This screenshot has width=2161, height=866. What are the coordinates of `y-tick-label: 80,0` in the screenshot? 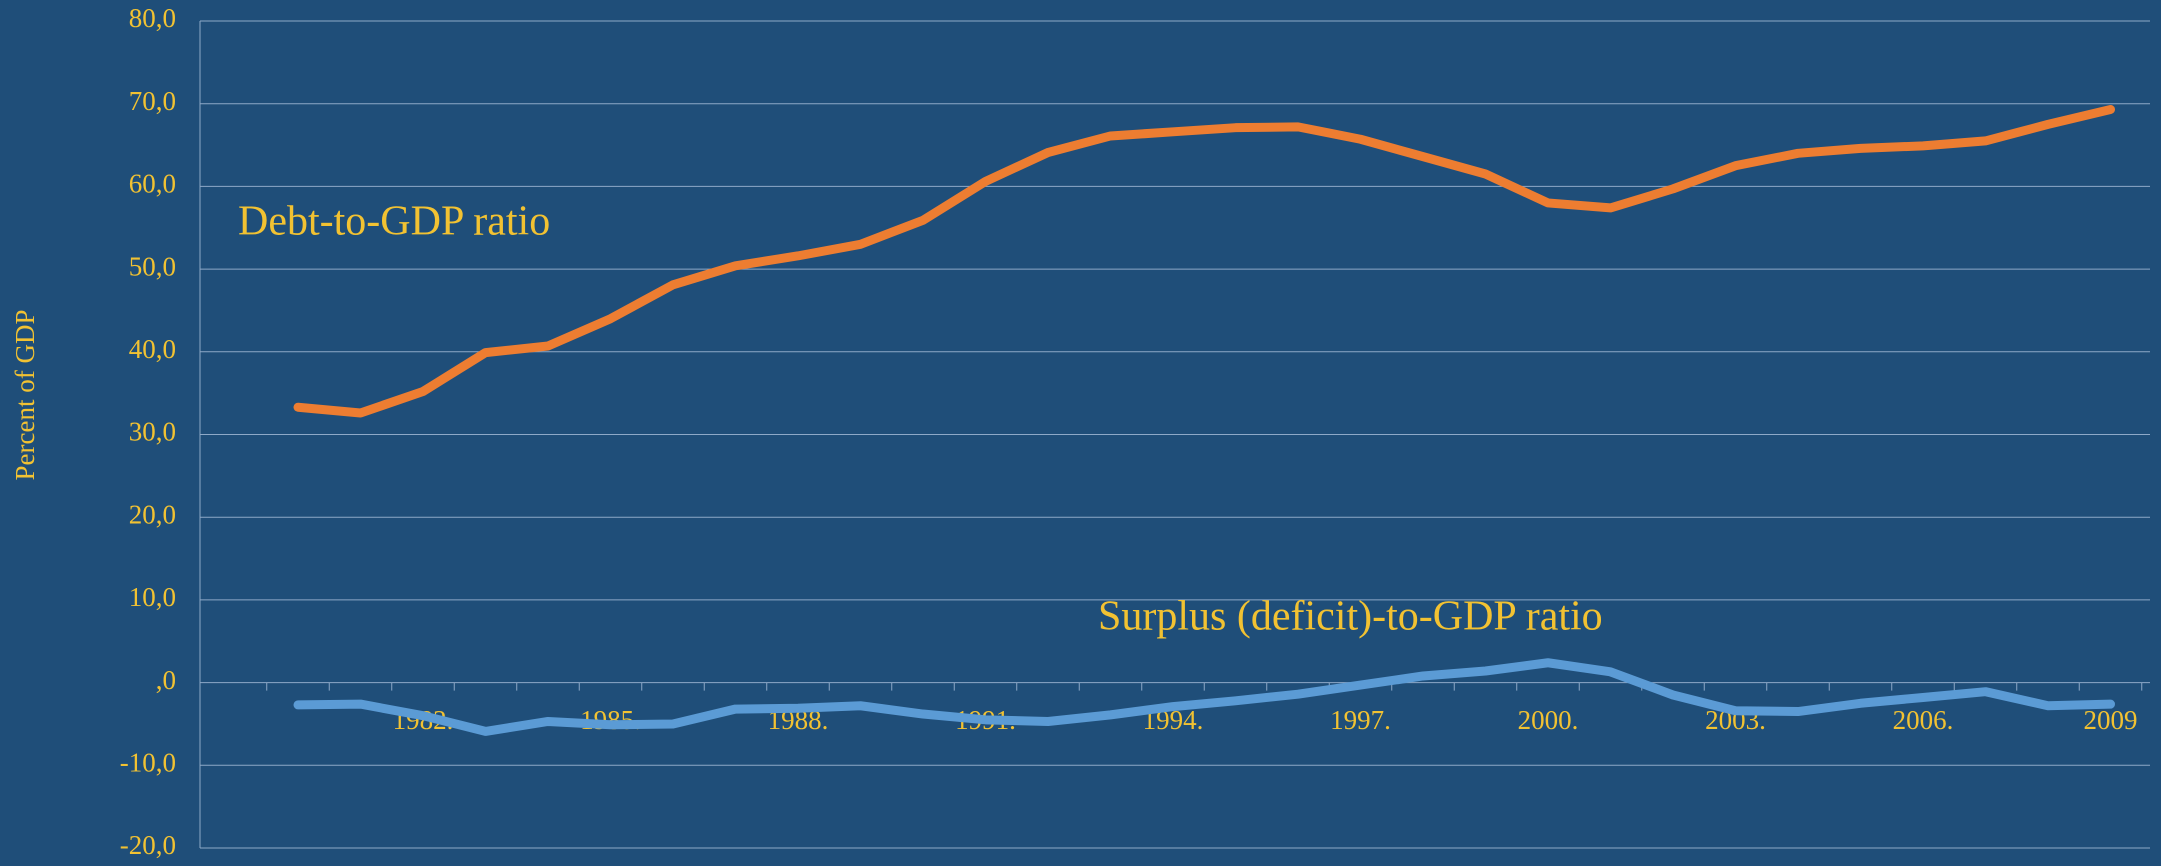 It's located at (152, 18).